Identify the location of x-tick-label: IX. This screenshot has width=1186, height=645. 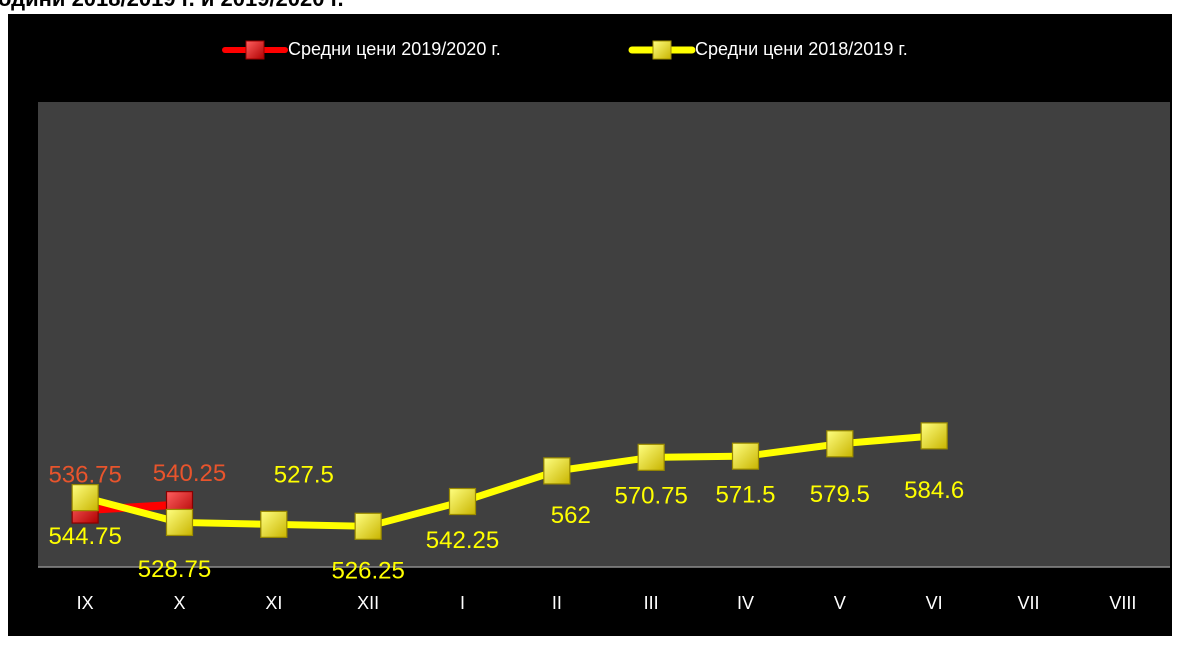
(85, 603).